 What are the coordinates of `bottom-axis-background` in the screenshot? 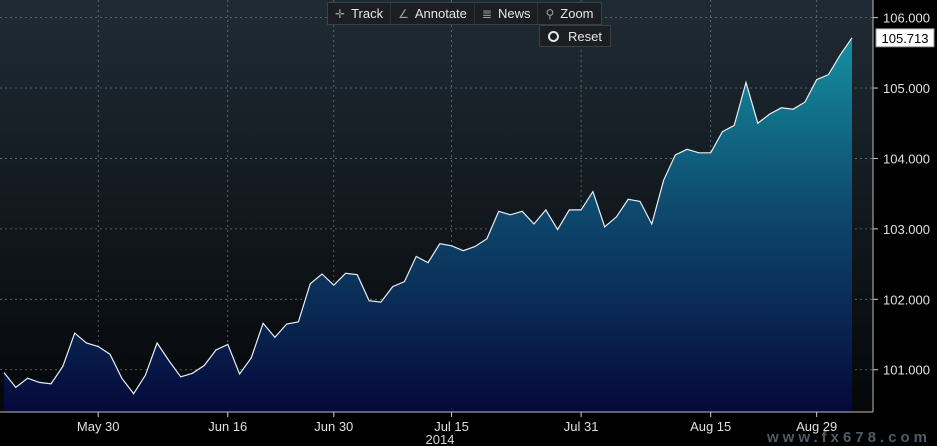 It's located at (436, 429).